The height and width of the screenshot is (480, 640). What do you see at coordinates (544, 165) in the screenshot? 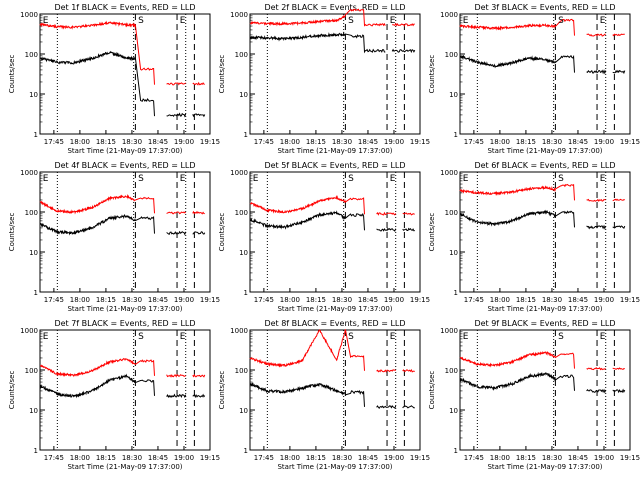
I see `chart-title: Det 6f BLACK = Events, RED = LLD` at bounding box center [544, 165].